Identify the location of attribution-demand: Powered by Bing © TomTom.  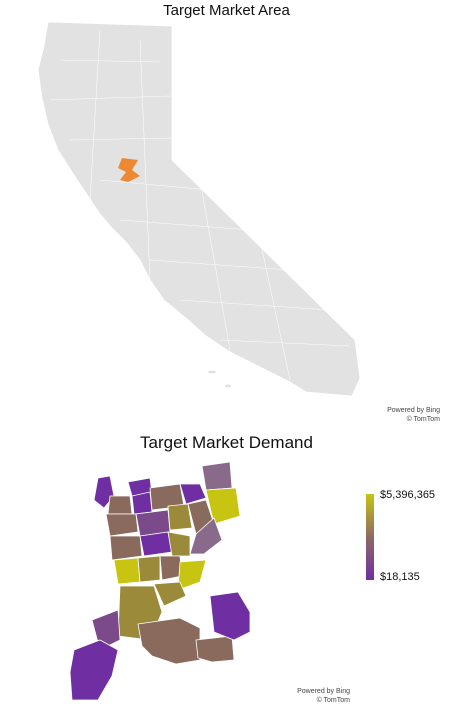
(315, 696).